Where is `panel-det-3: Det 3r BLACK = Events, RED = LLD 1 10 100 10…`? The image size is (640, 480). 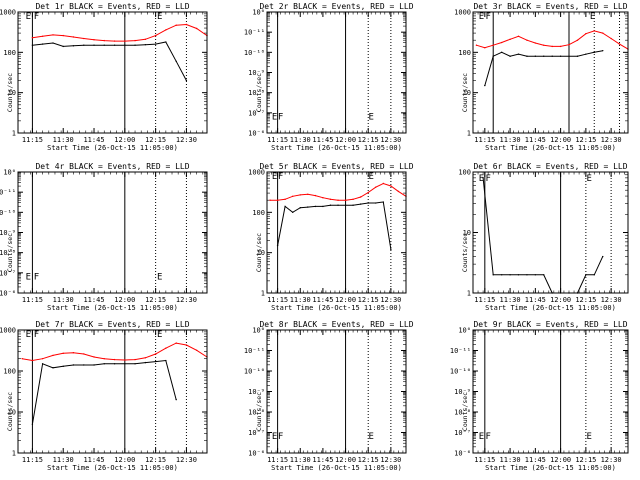 panel-det-3: Det 3r BLACK = Events, RED = LLD 1 10 100 10… is located at coordinates (541, 77).